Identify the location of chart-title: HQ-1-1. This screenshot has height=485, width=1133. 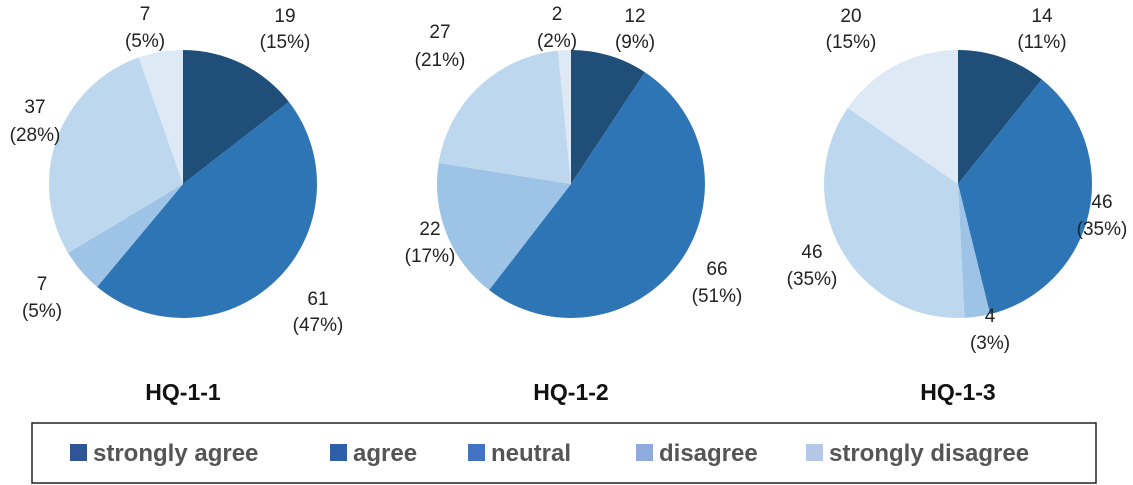
(183, 392).